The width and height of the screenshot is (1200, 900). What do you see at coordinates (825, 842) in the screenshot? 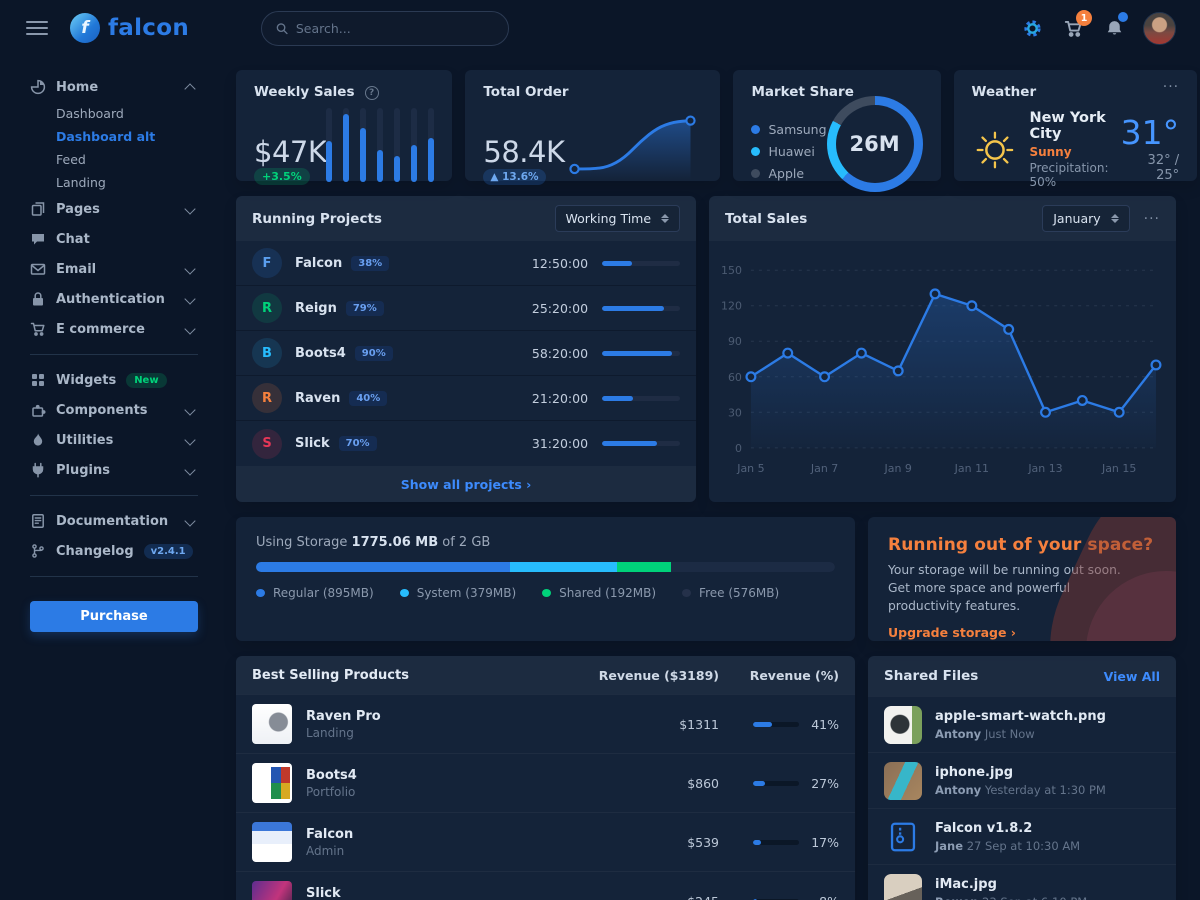
I see `product-percent: 17%` at bounding box center [825, 842].